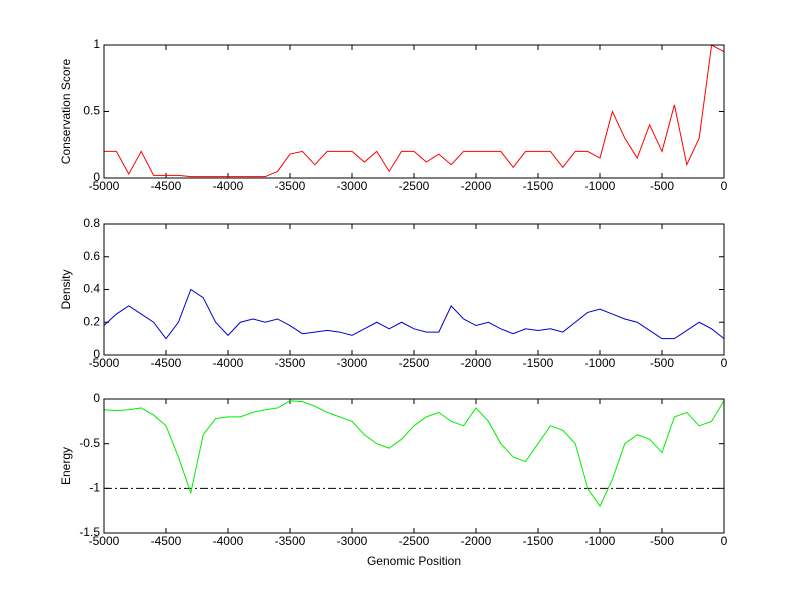 The width and height of the screenshot is (800, 599). Describe the element at coordinates (91, 321) in the screenshot. I see `y-tick-label: 0.2` at that location.